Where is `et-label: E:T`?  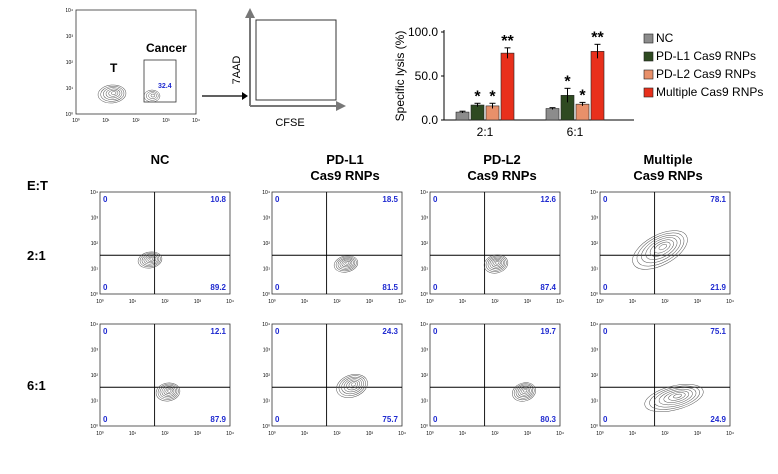
et-label: E:T is located at coordinates (37, 185).